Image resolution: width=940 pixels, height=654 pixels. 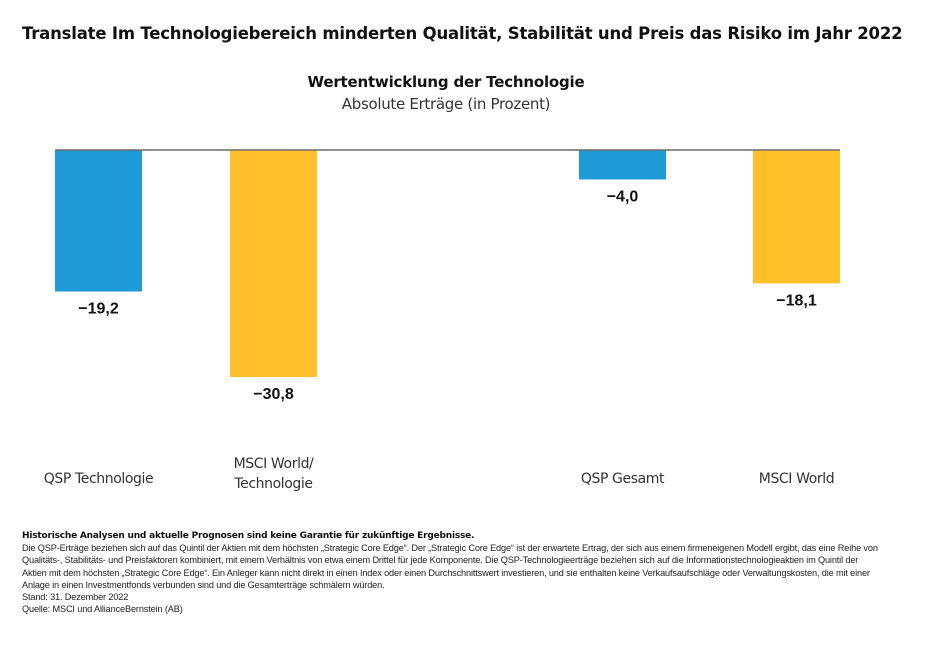 What do you see at coordinates (623, 196) in the screenshot?
I see `value-label: −4,0` at bounding box center [623, 196].